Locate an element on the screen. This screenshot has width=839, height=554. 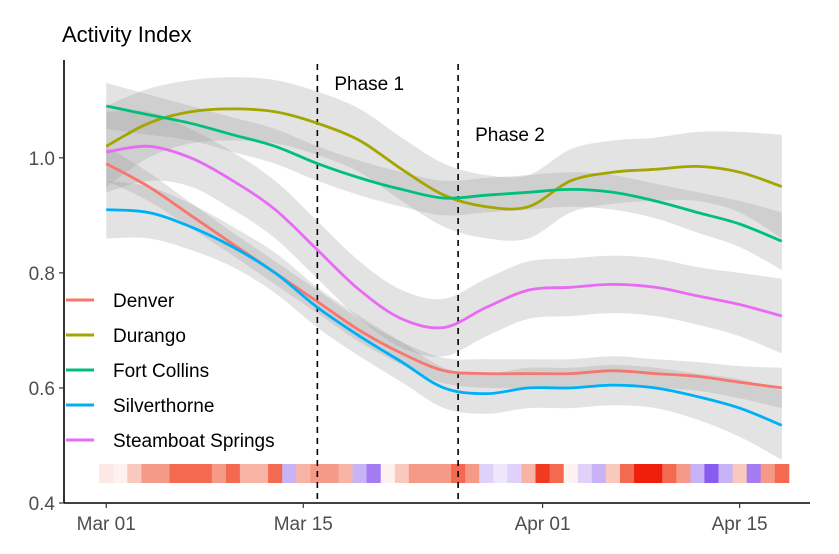
legend-label: Durango is located at coordinates (149, 336).